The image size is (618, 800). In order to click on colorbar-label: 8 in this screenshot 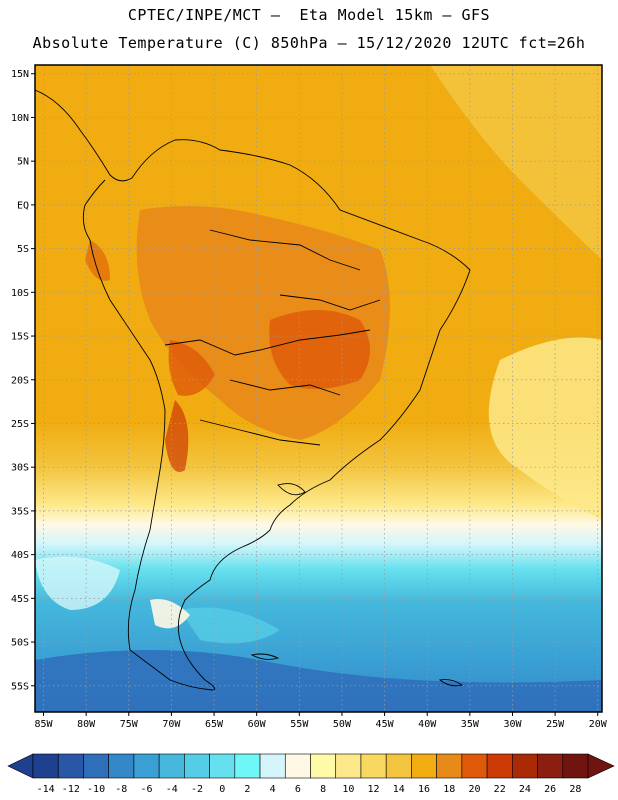, I will do `click(323, 789)`.